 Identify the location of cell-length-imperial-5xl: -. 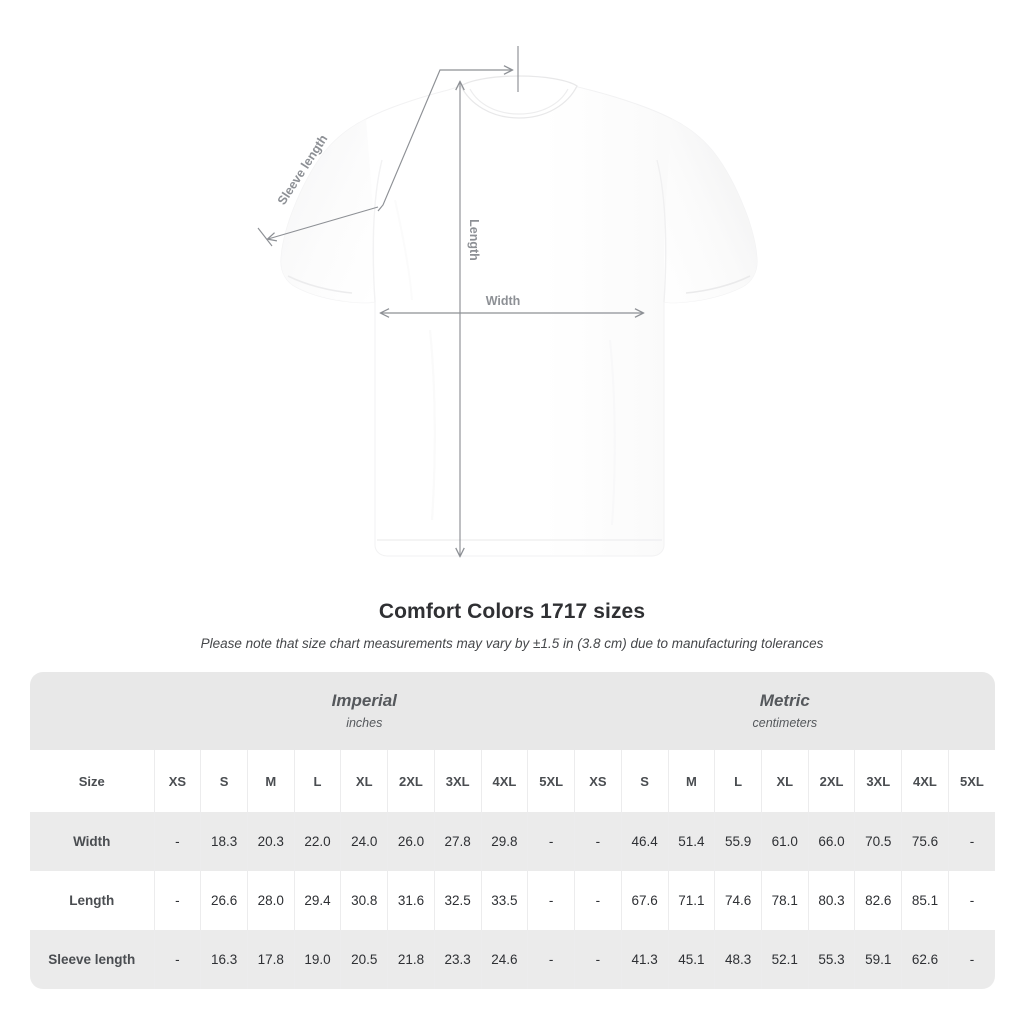
(551, 900).